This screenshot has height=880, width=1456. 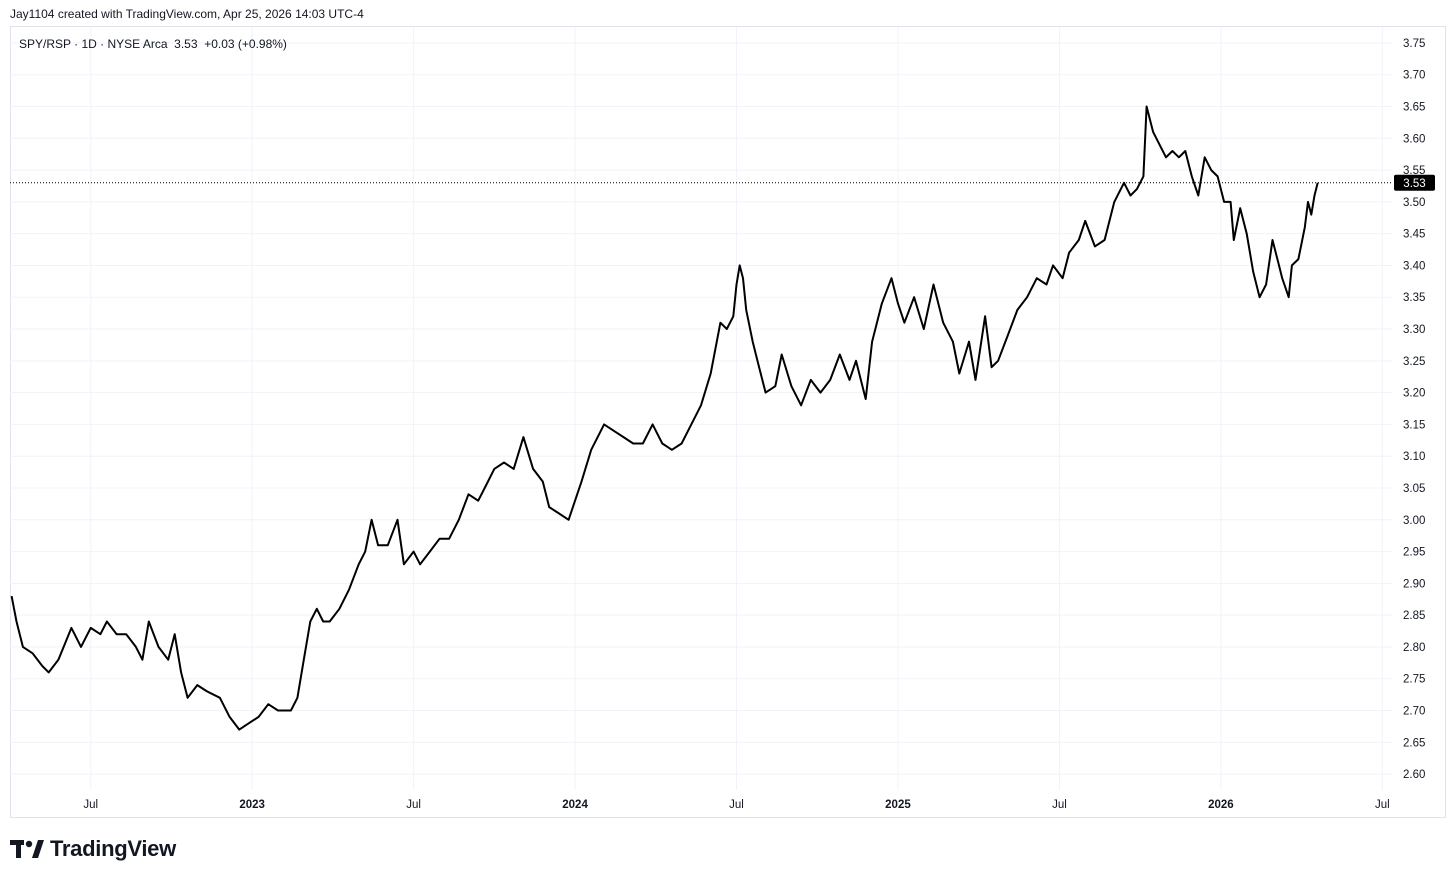 I want to click on y-tick-label: 3.70, so click(x=1414, y=76).